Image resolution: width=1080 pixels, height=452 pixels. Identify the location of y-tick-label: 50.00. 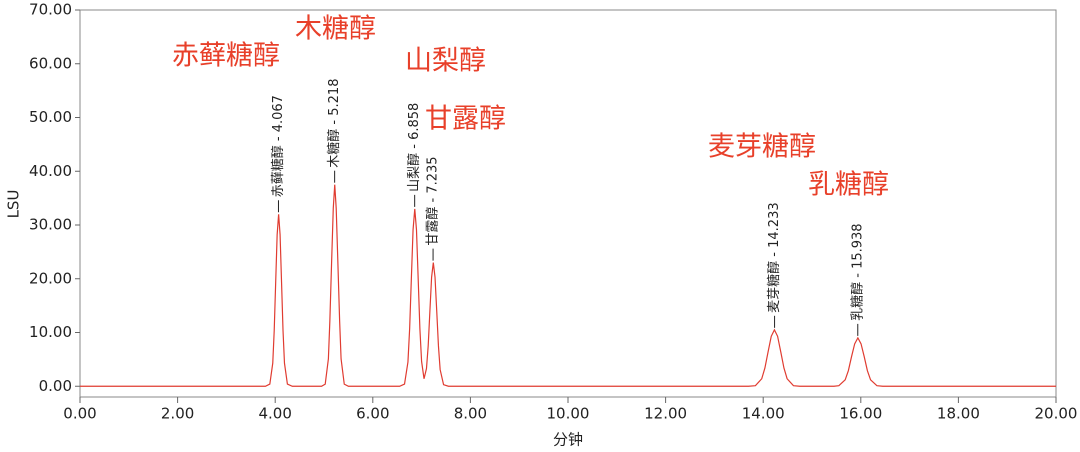
(50, 117).